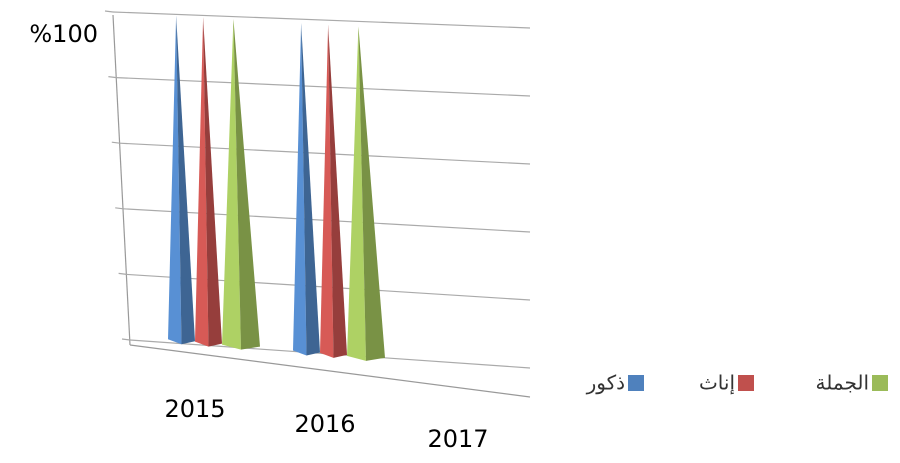 The image size is (900, 463). Describe the element at coordinates (194, 409) in the screenshot. I see `x-tick-label: 2015` at that location.